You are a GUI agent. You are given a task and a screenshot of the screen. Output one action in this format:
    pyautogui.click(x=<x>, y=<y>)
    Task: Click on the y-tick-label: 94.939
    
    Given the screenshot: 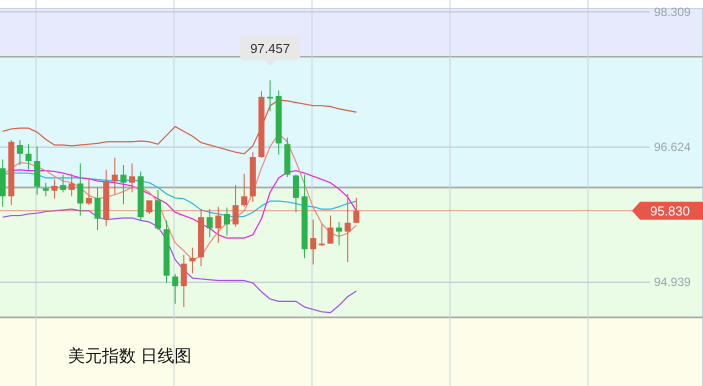 What is the action you would take?
    pyautogui.click(x=673, y=282)
    